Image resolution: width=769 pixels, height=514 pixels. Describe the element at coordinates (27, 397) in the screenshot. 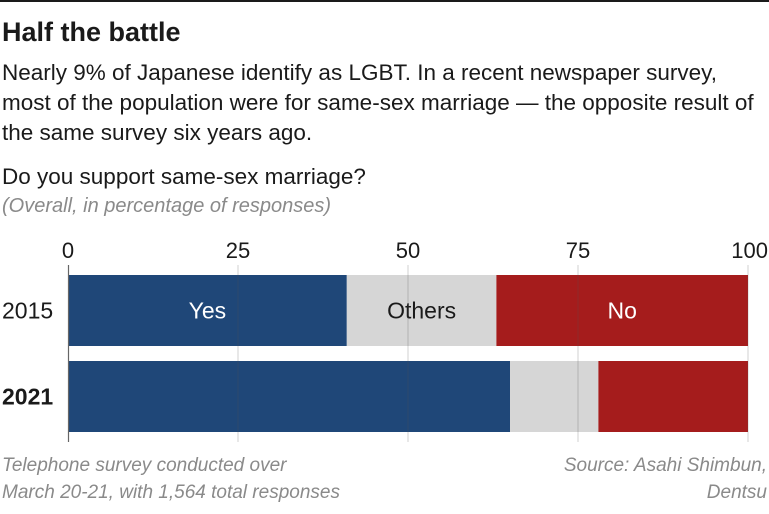

I see `category-label-2021: 2021` at that location.